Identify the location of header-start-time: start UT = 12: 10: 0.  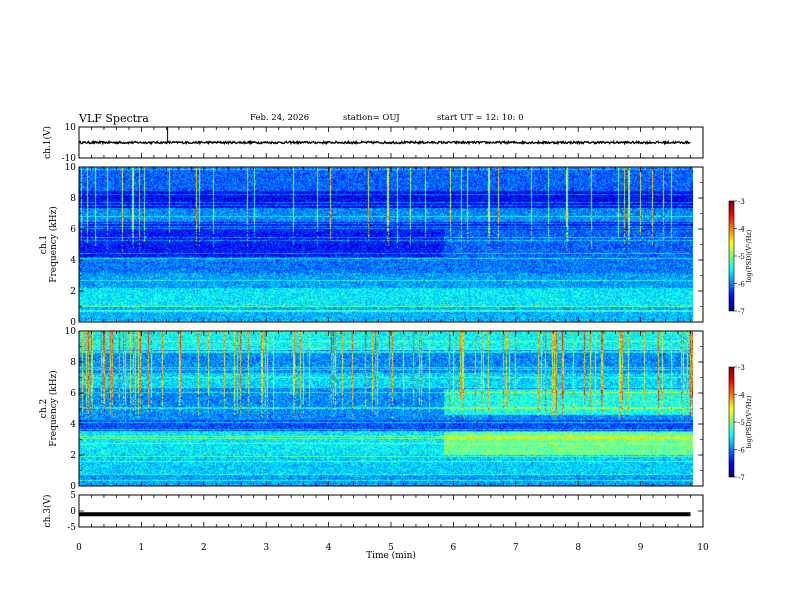
(480, 118).